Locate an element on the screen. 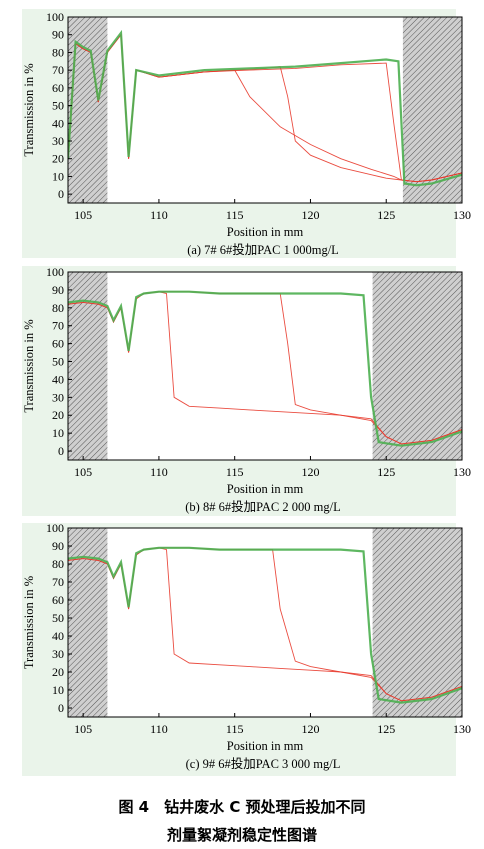  panel-subtitle: (b) 8# 6#投加PAC 2 000 mg/L is located at coordinates (262, 506).